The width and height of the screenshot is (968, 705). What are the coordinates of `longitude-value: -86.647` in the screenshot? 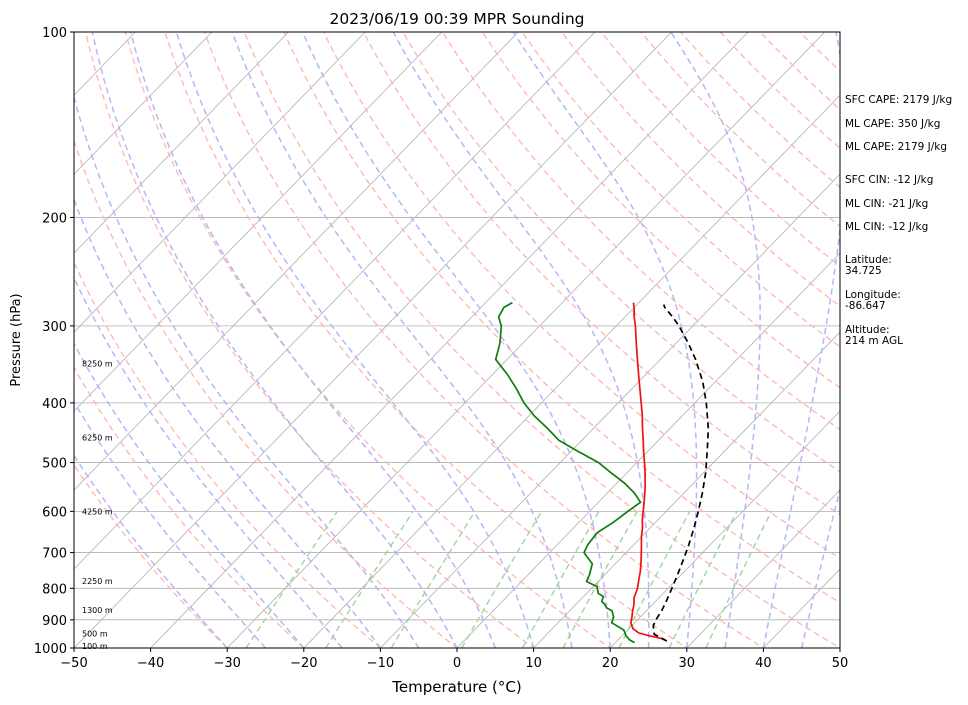 It's located at (865, 306).